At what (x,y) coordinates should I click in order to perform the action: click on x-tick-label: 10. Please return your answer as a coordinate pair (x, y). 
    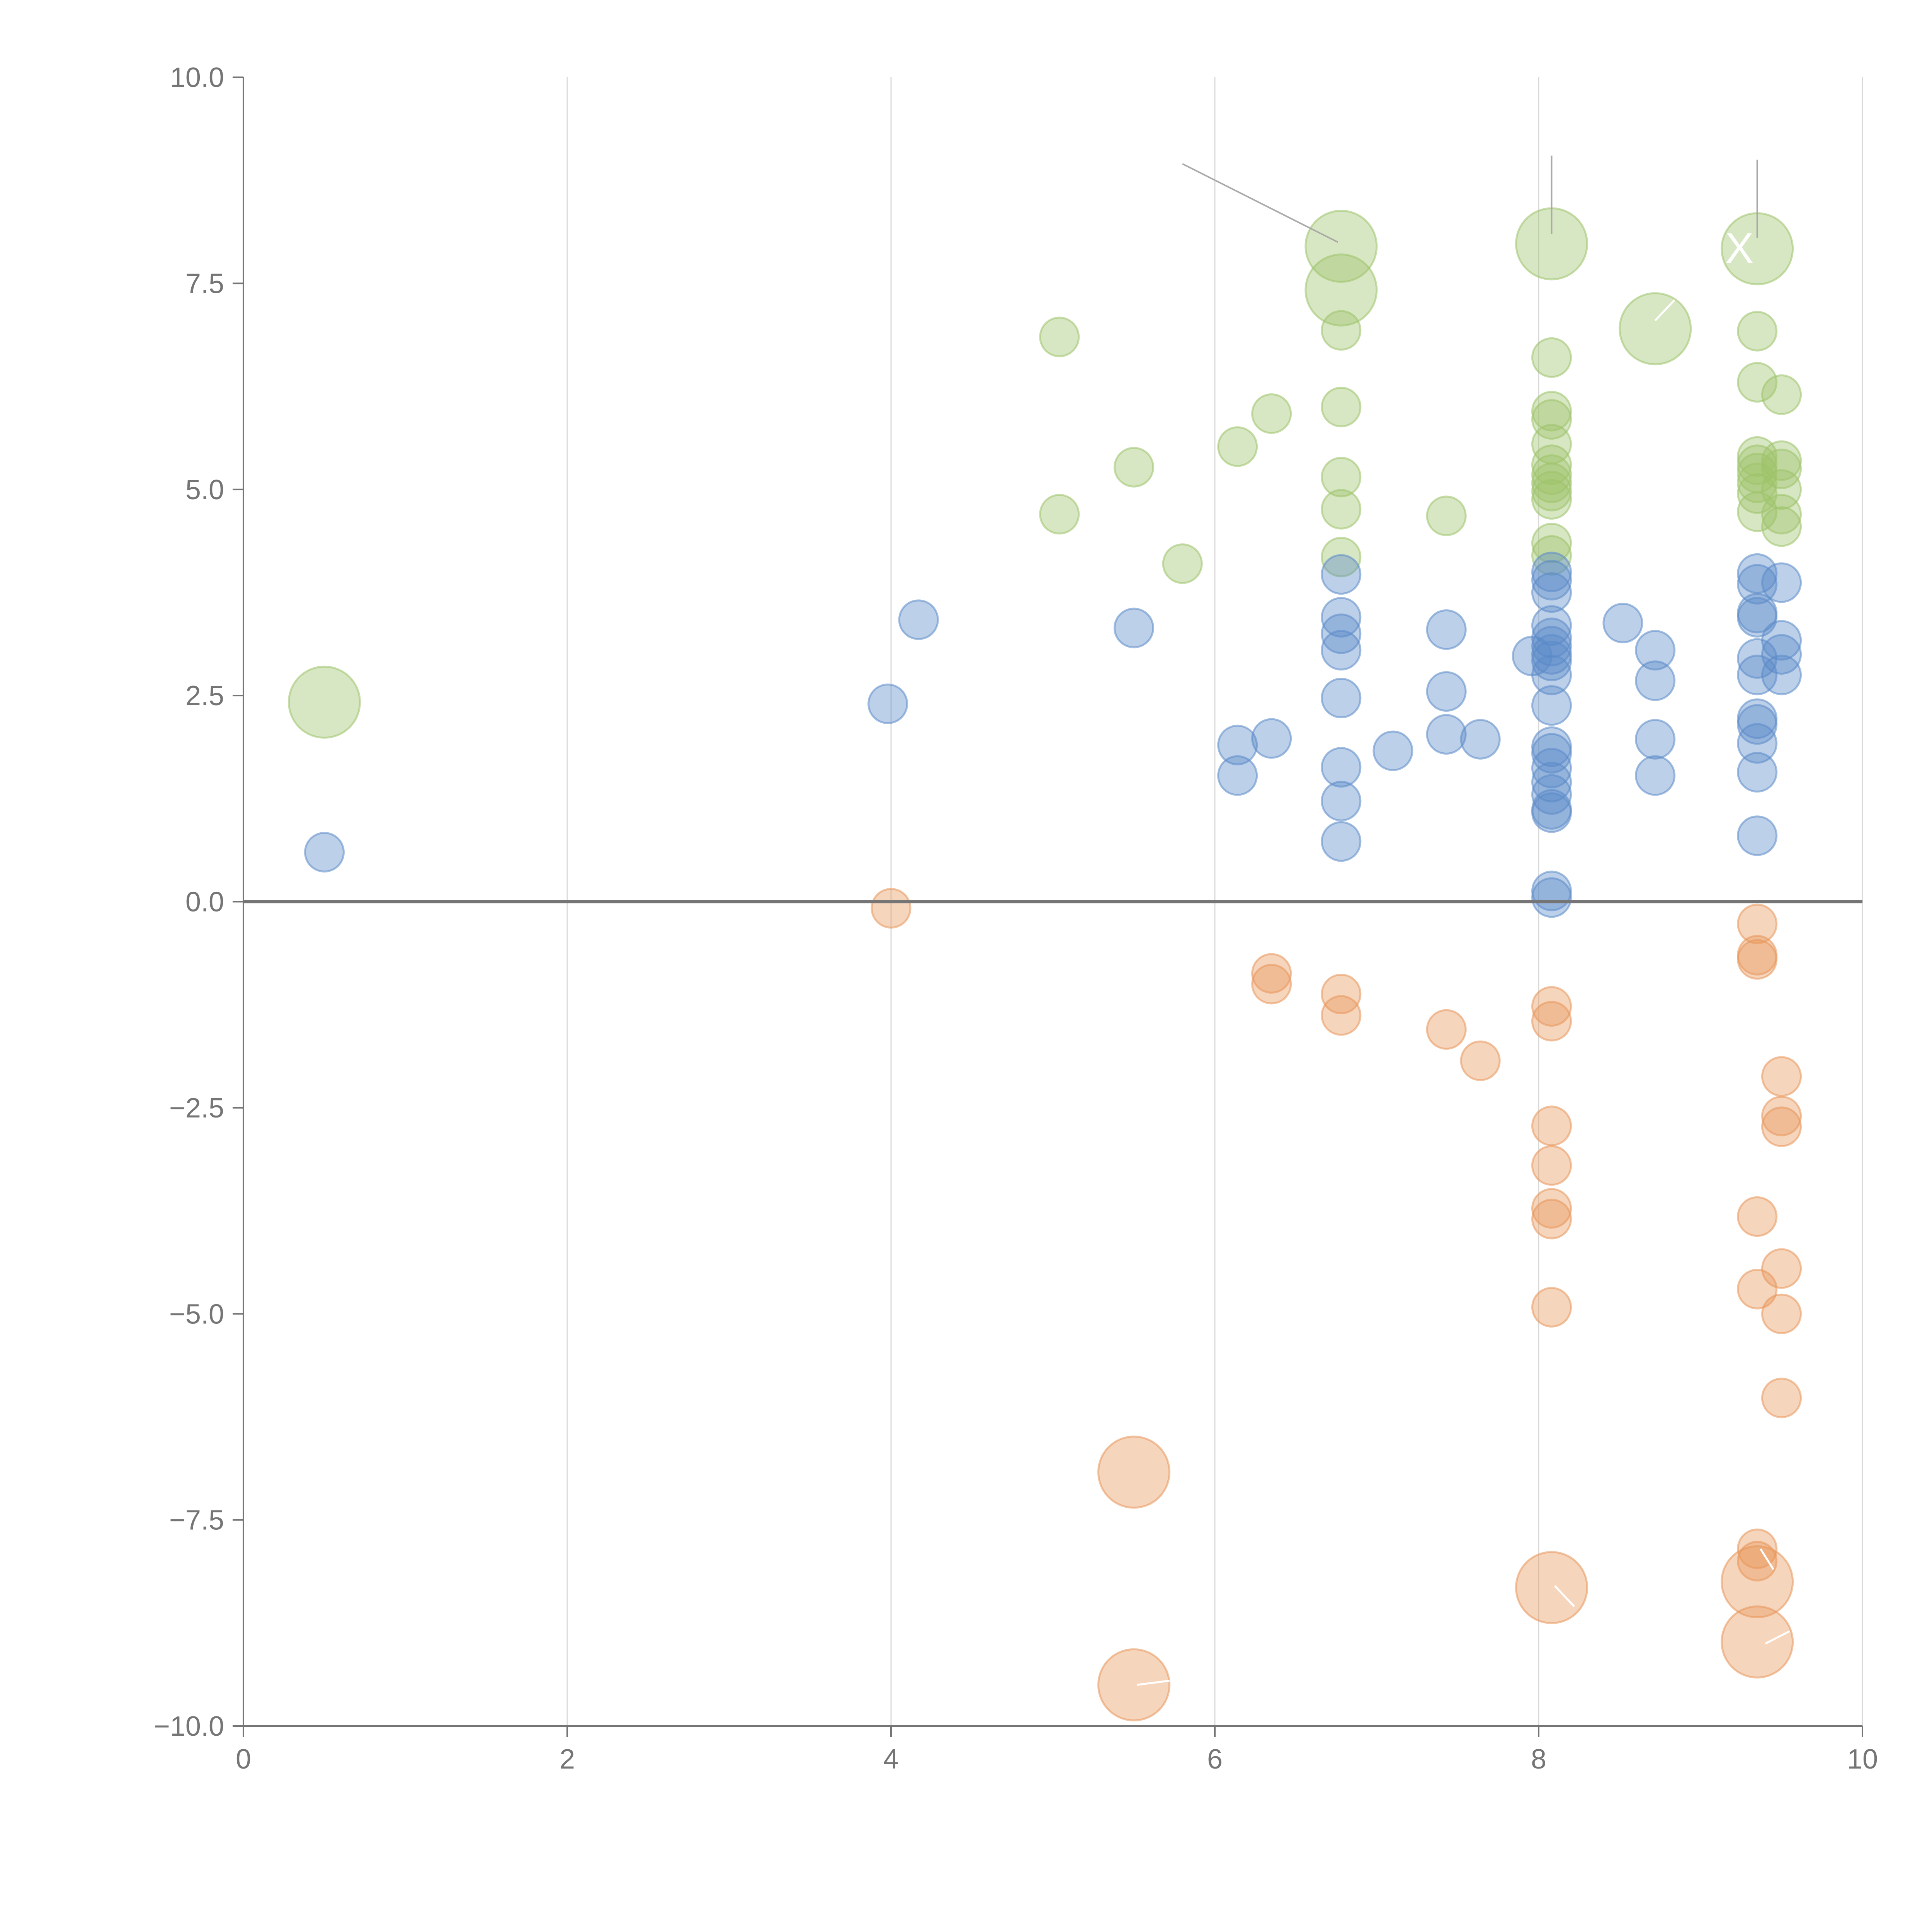
    Looking at the image, I should click on (1863, 1759).